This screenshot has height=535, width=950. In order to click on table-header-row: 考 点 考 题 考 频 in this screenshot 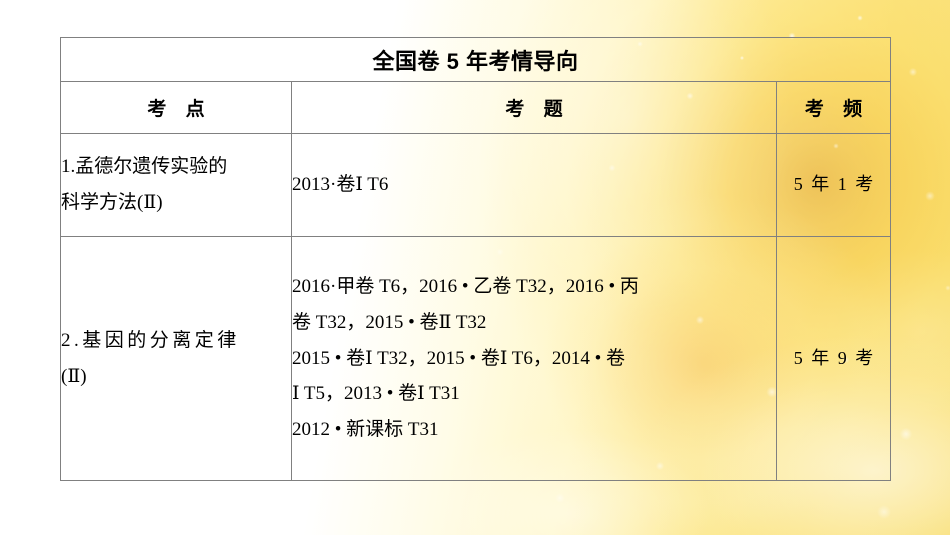, I will do `click(476, 107)`.